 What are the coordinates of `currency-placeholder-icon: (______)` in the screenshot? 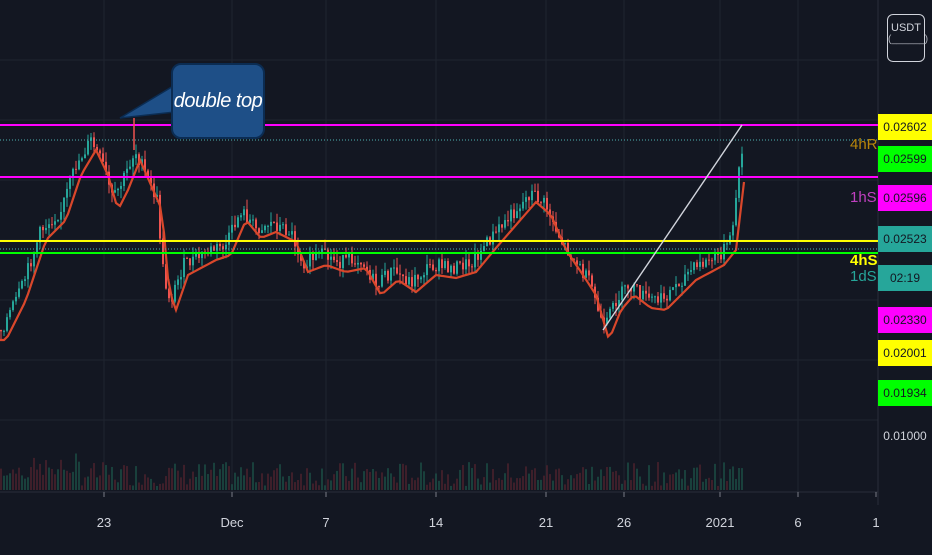 It's located at (908, 39).